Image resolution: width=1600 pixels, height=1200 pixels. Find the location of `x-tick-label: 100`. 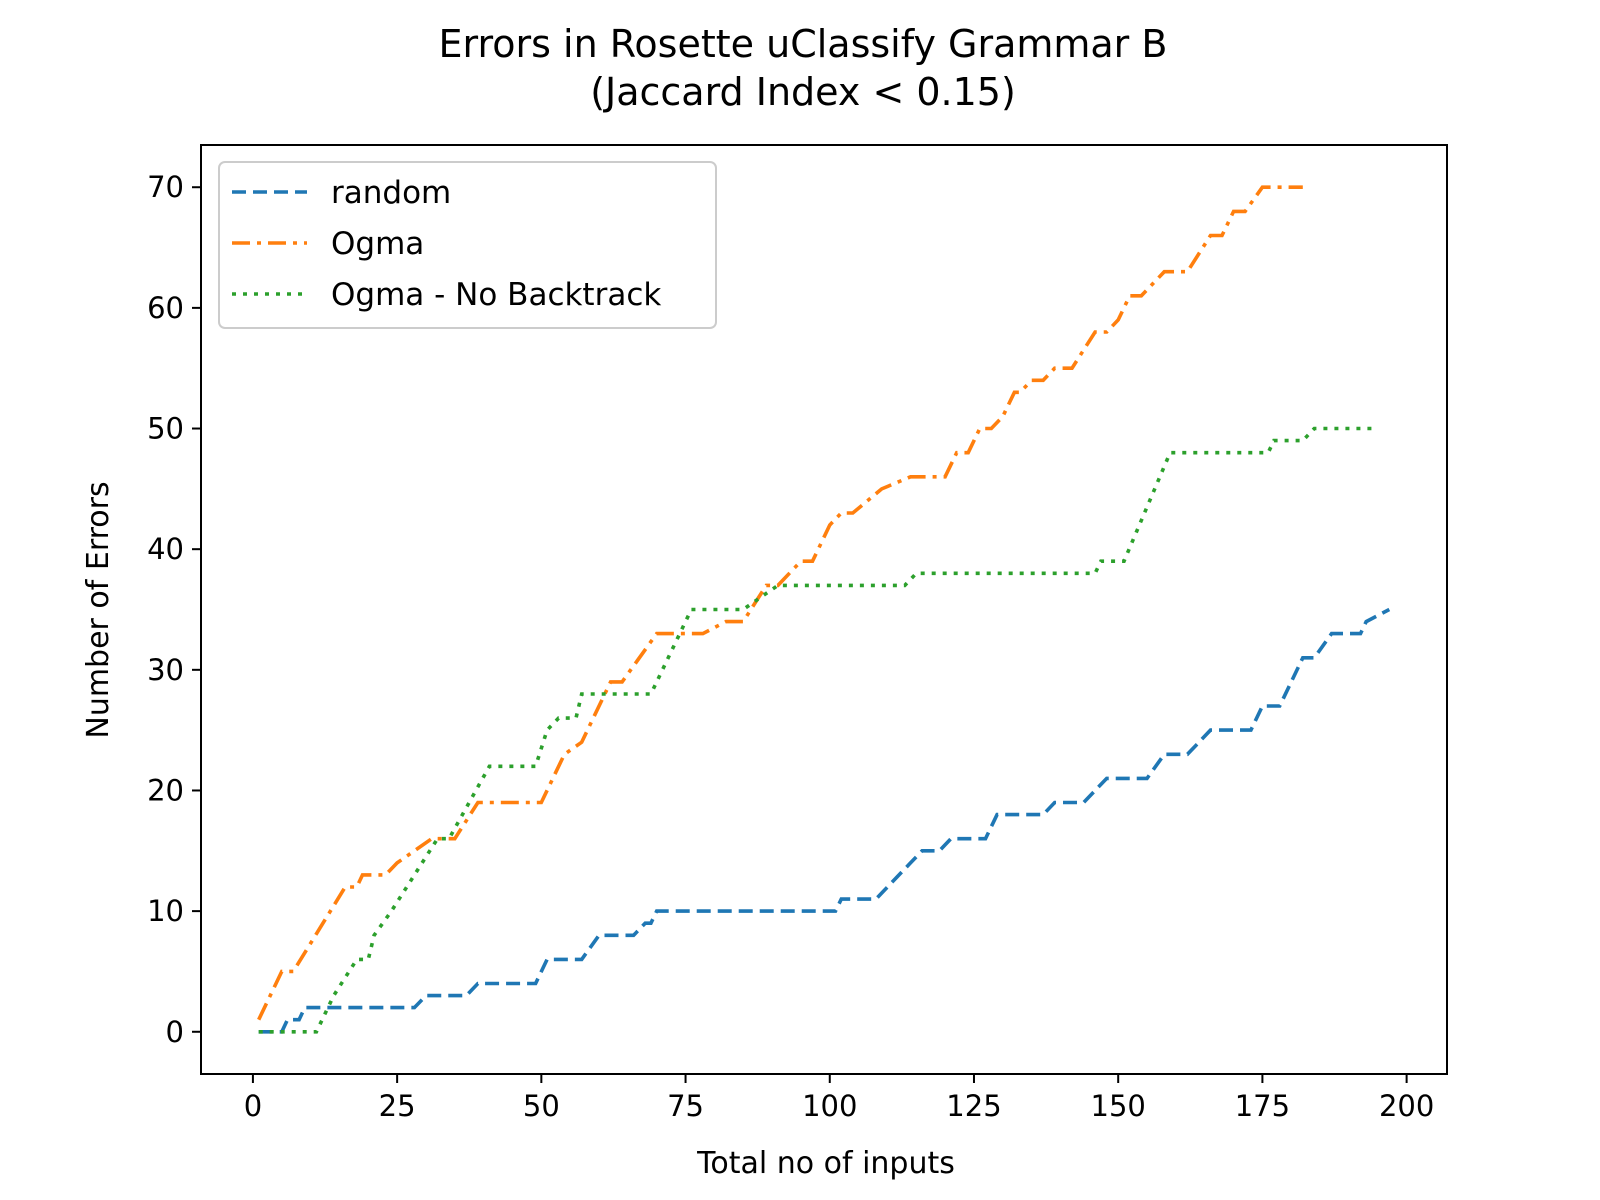

x-tick-label: 100 is located at coordinates (829, 1106).